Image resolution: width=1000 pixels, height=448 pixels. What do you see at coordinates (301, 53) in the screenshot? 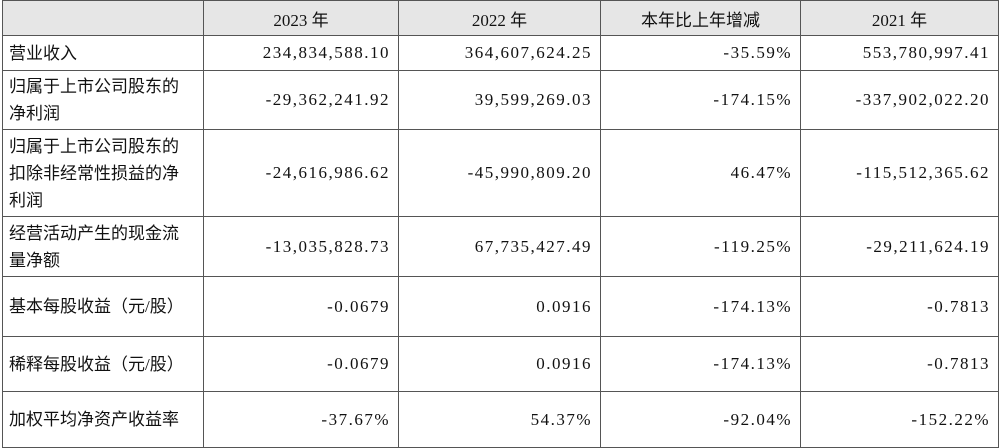
I see `value-cell: 234,834,588.10` at bounding box center [301, 53].